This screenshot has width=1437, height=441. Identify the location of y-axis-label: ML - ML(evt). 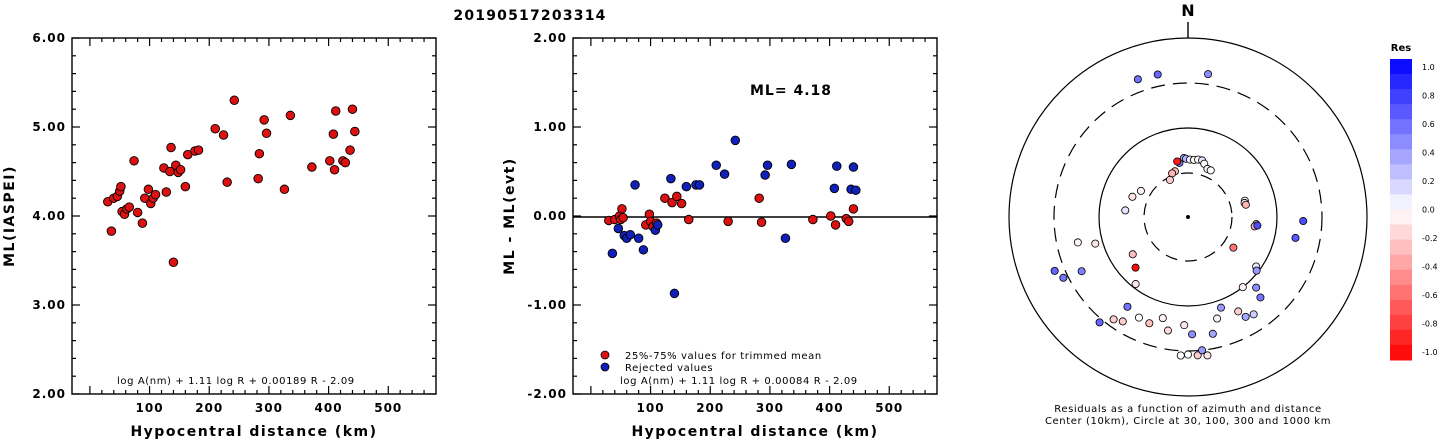
(510, 215).